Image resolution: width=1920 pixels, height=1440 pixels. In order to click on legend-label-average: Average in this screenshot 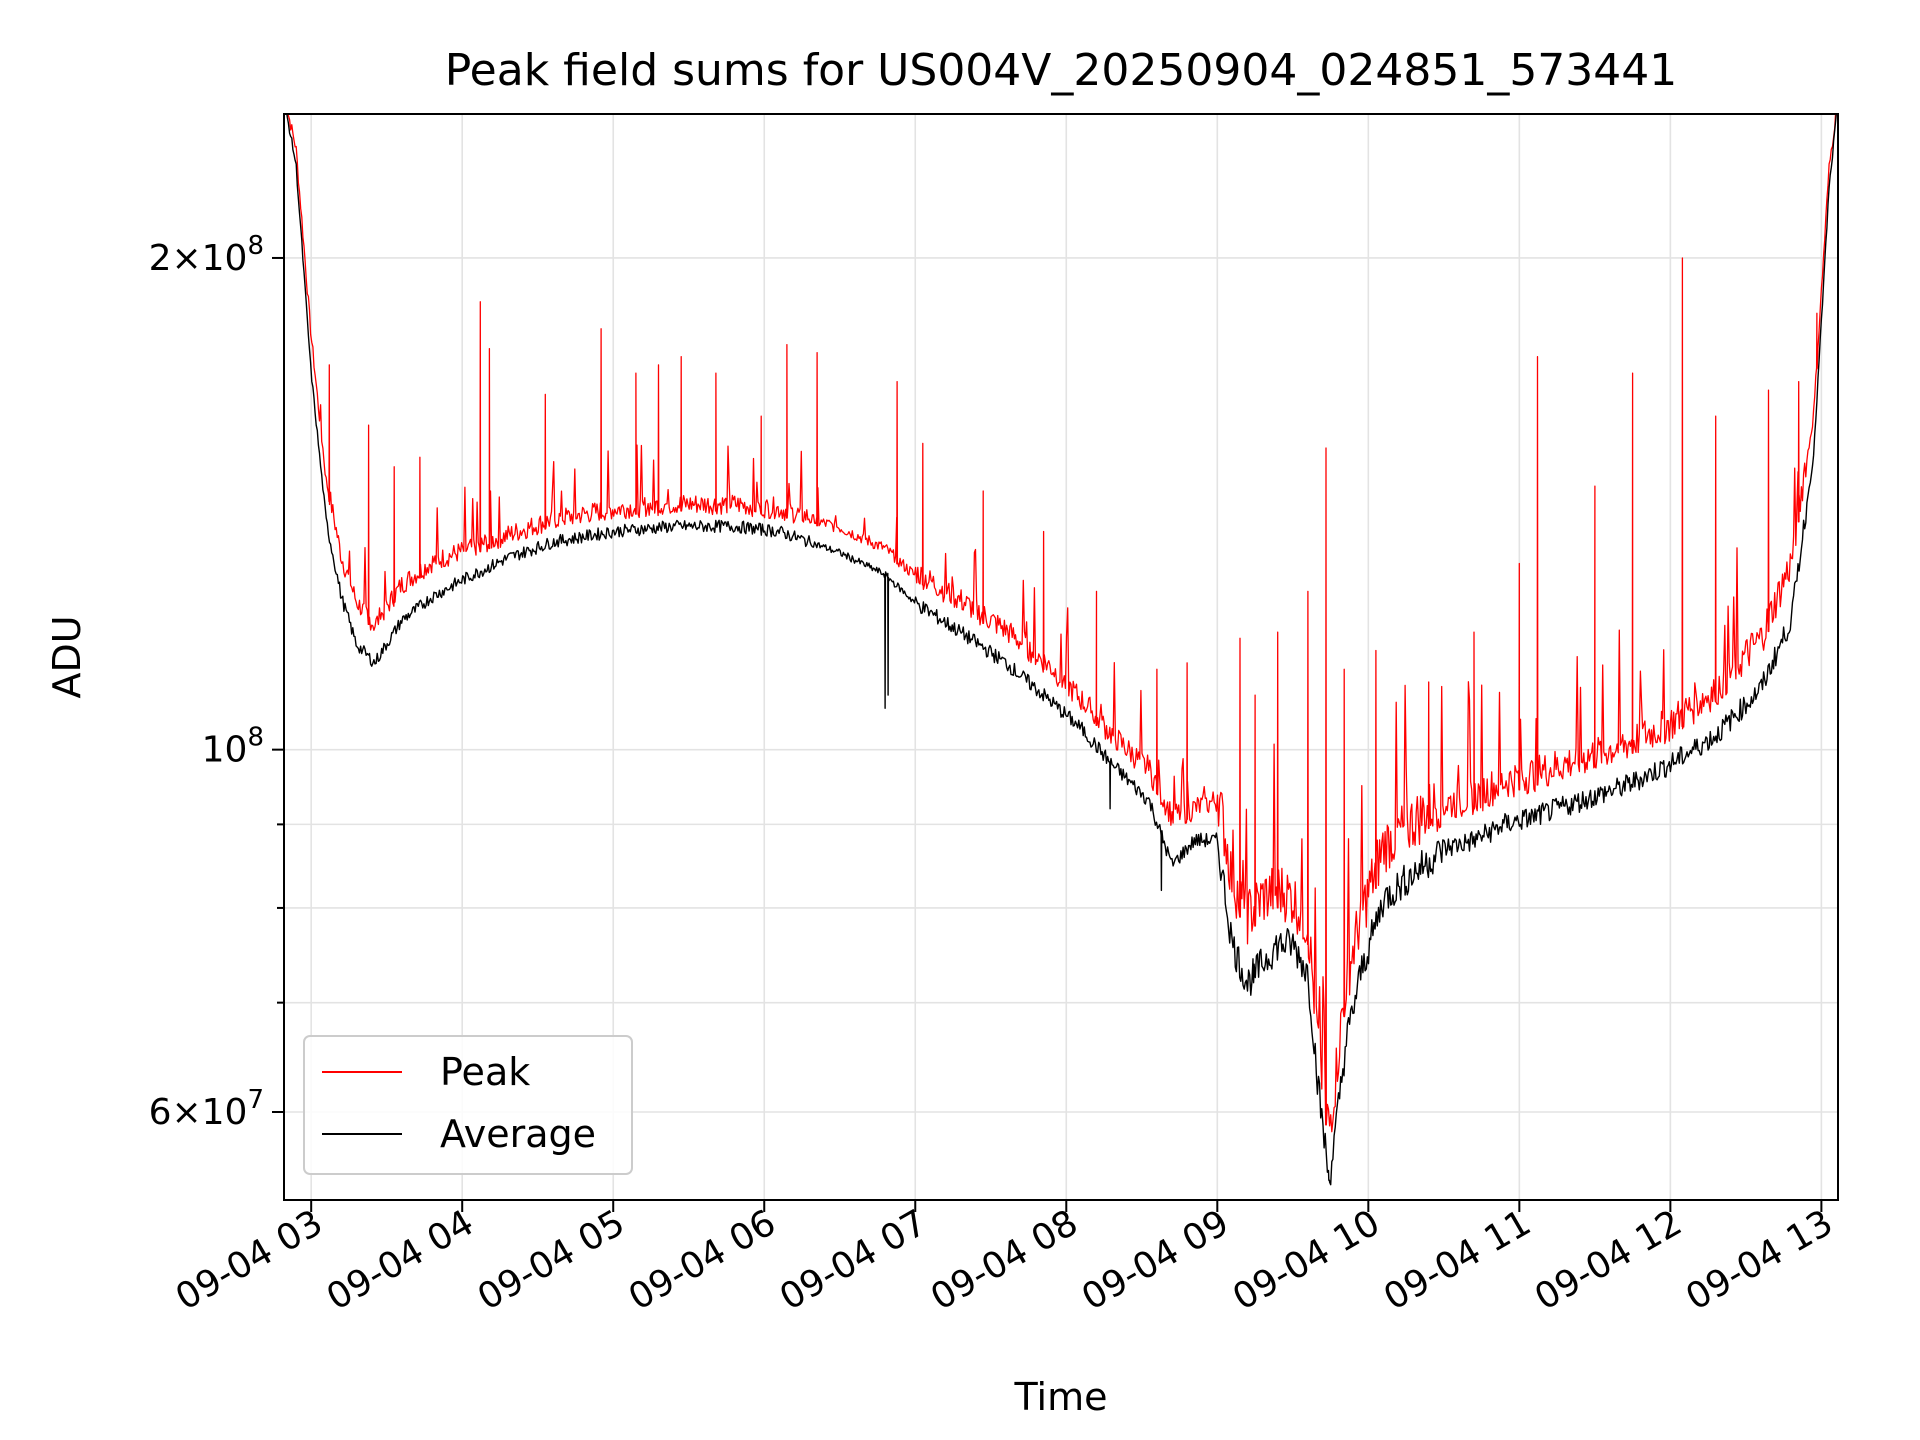, I will do `click(518, 1134)`.